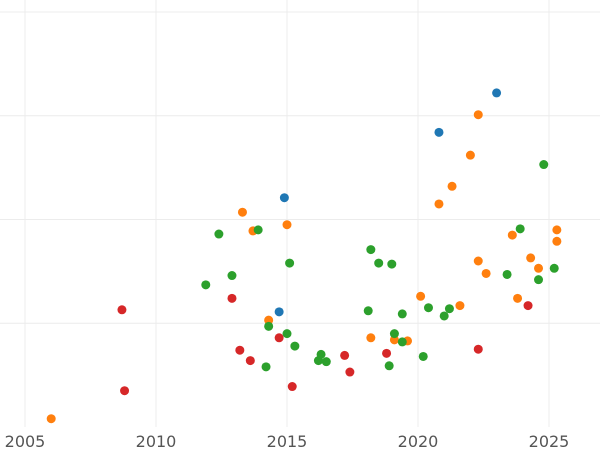  I want to click on x-axis-tick-labels: 2005 2010 2015 2020 2025, so click(287, 441).